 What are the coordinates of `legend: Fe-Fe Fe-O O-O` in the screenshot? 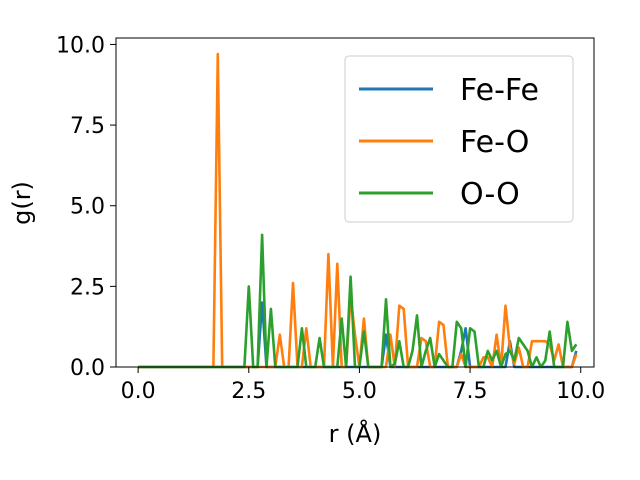 It's located at (459, 139).